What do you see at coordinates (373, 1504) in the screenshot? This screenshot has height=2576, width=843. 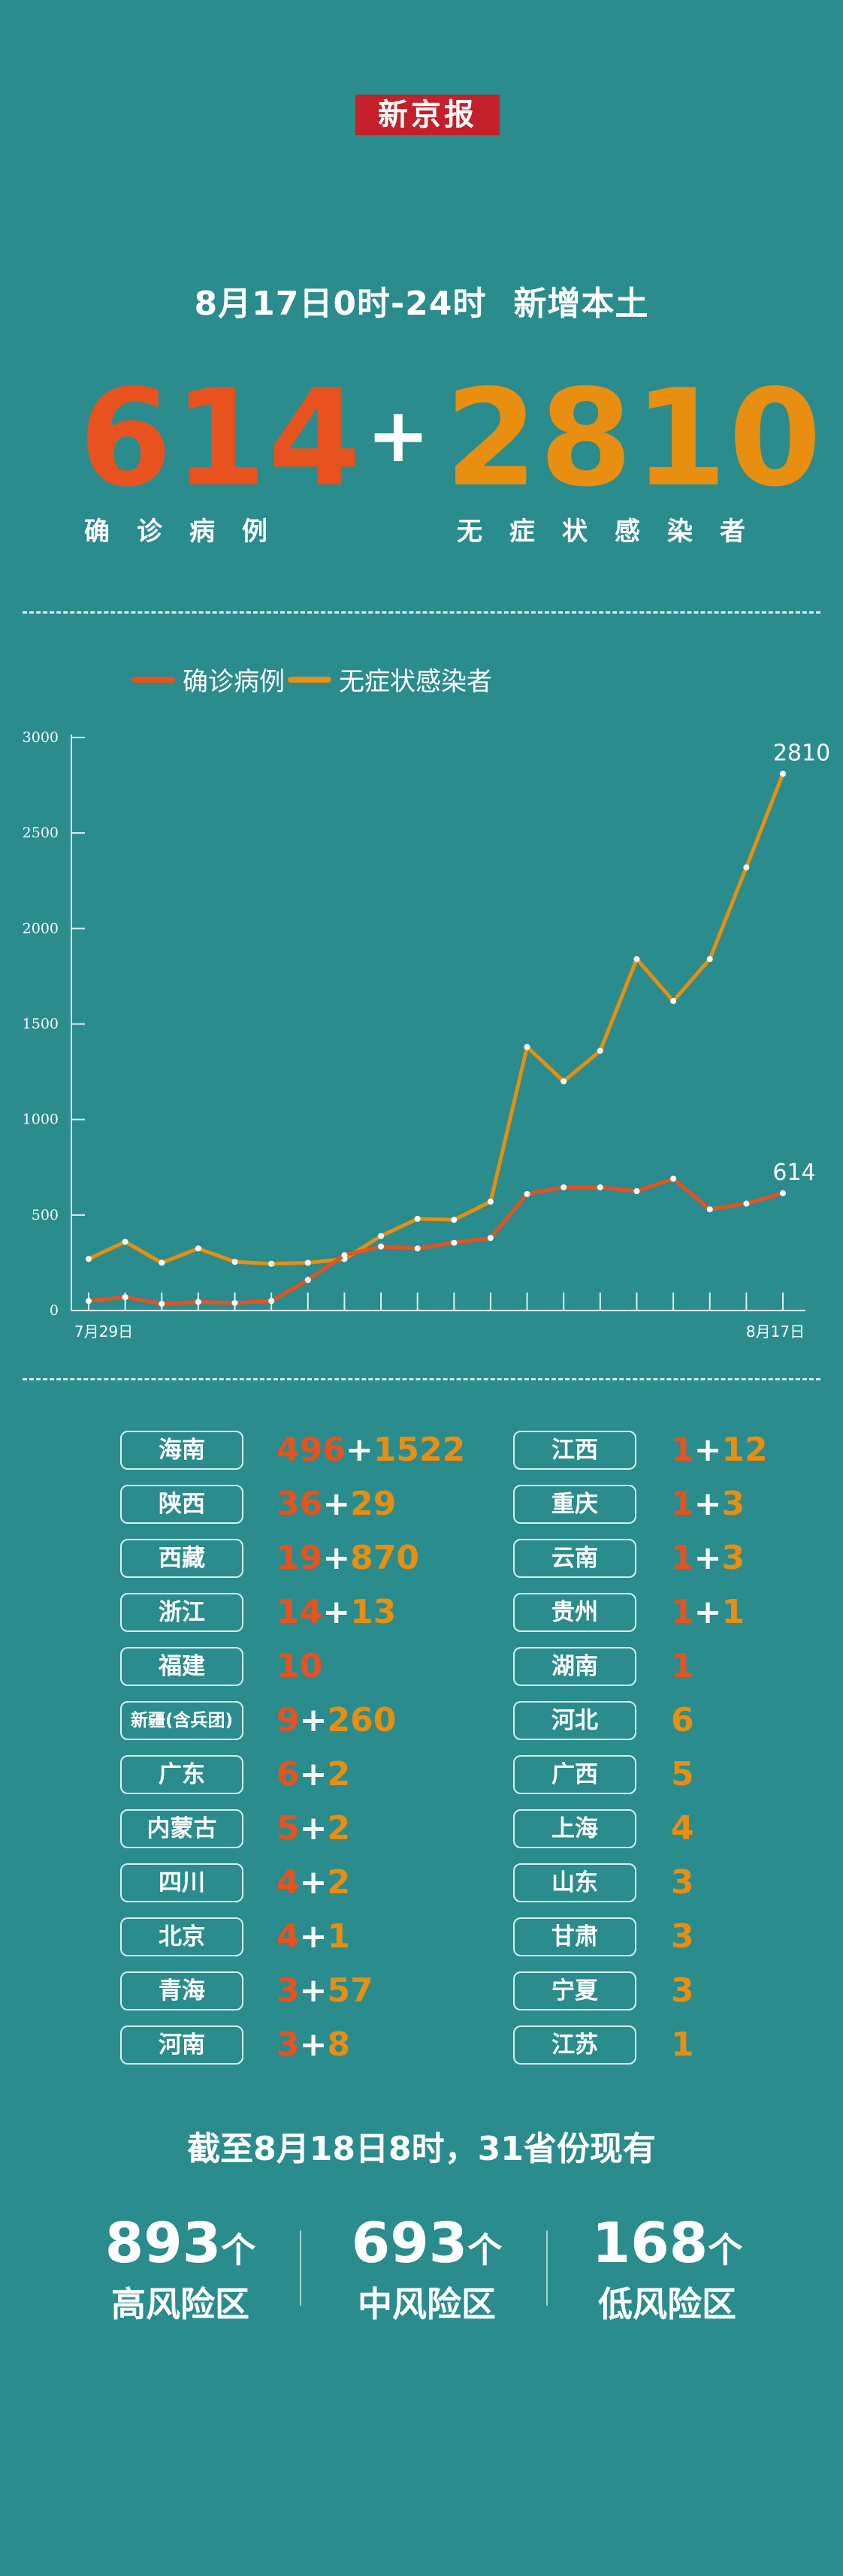 I see `asymptomatic-count: 29` at bounding box center [373, 1504].